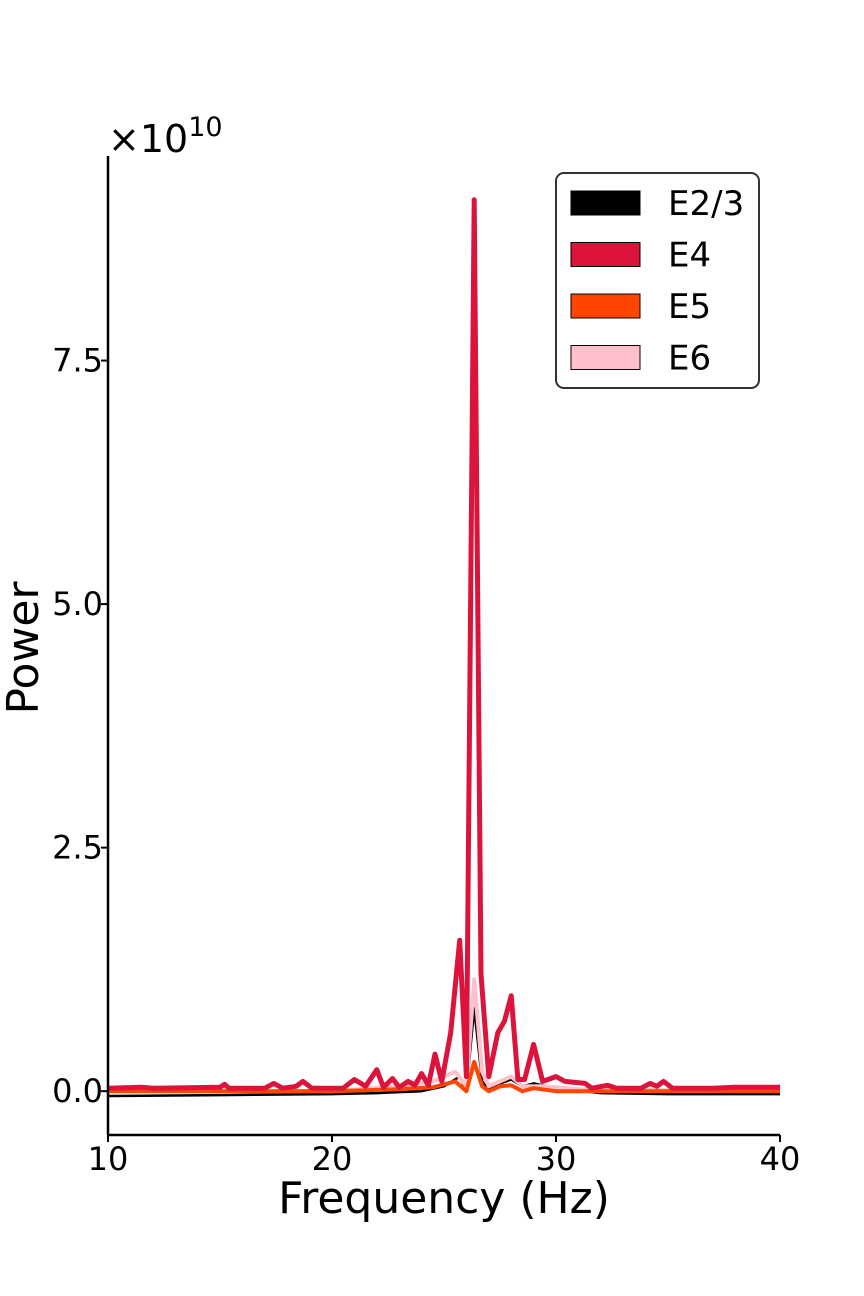 Image resolution: width=864 pixels, height=1296 pixels. What do you see at coordinates (24, 648) in the screenshot?
I see `y-axis-label: Power` at bounding box center [24, 648].